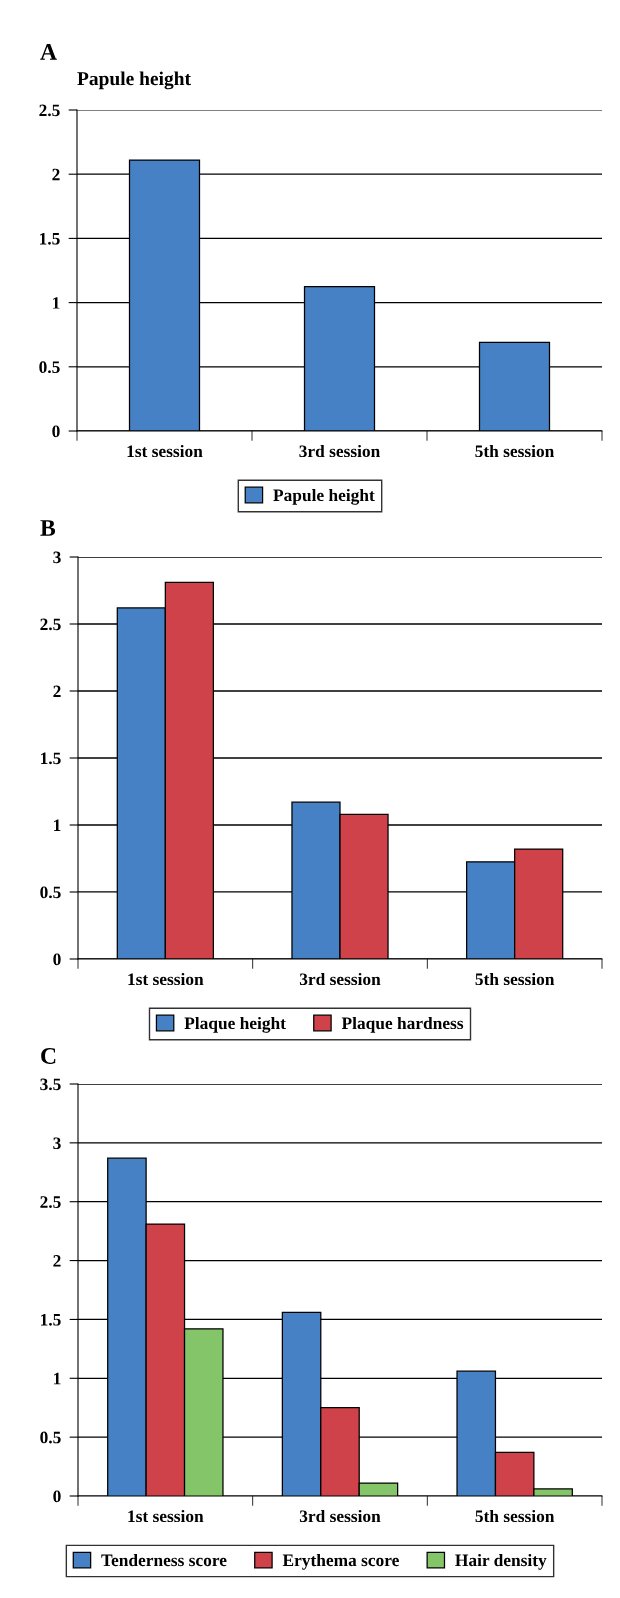 The height and width of the screenshot is (1598, 620). What do you see at coordinates (48, 528) in the screenshot?
I see `text: B` at bounding box center [48, 528].